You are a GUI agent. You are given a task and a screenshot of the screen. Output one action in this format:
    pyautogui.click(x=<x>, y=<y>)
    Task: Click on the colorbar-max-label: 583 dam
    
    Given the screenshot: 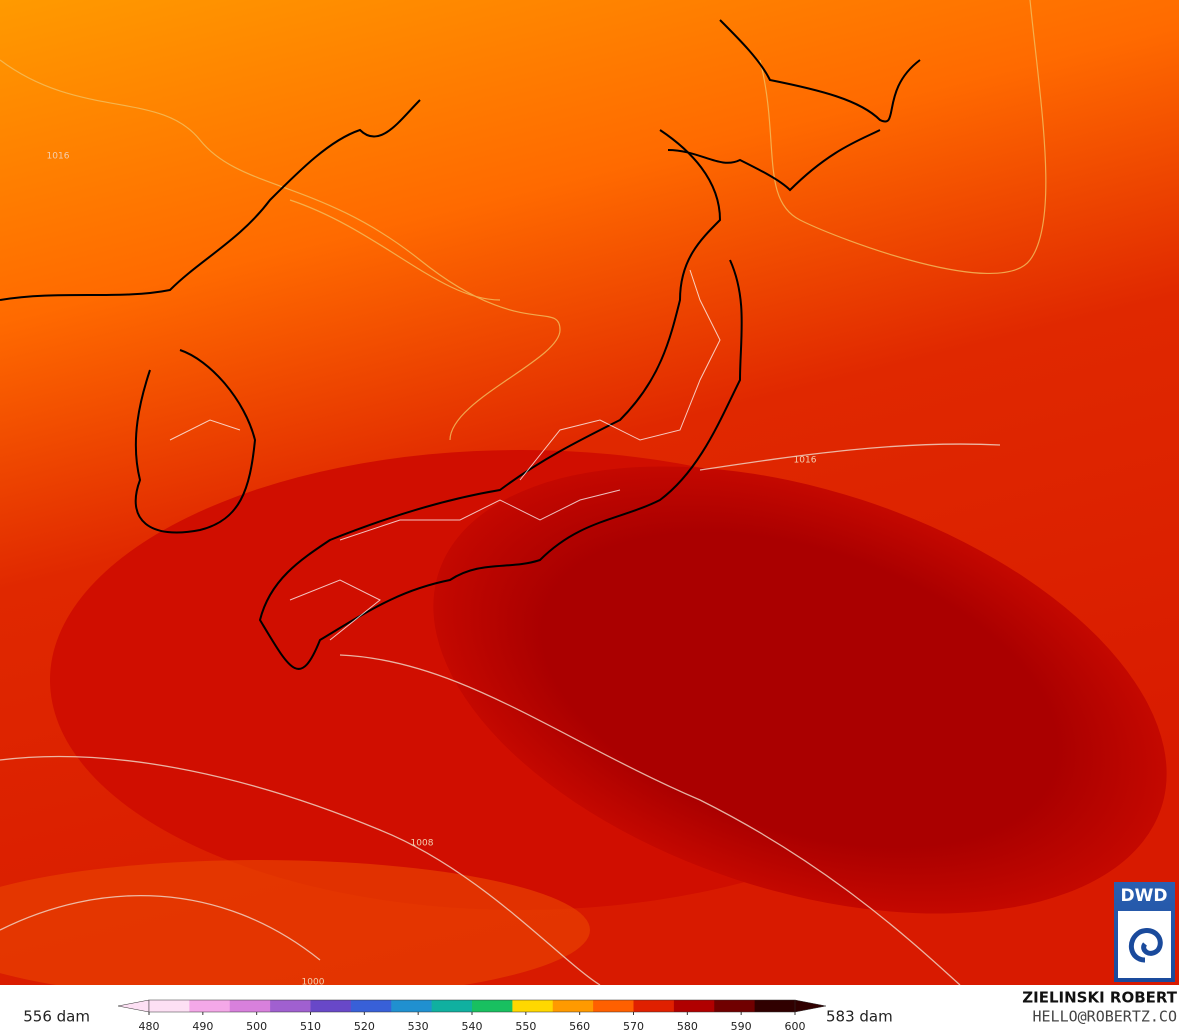 What is the action you would take?
    pyautogui.click(x=859, y=1017)
    